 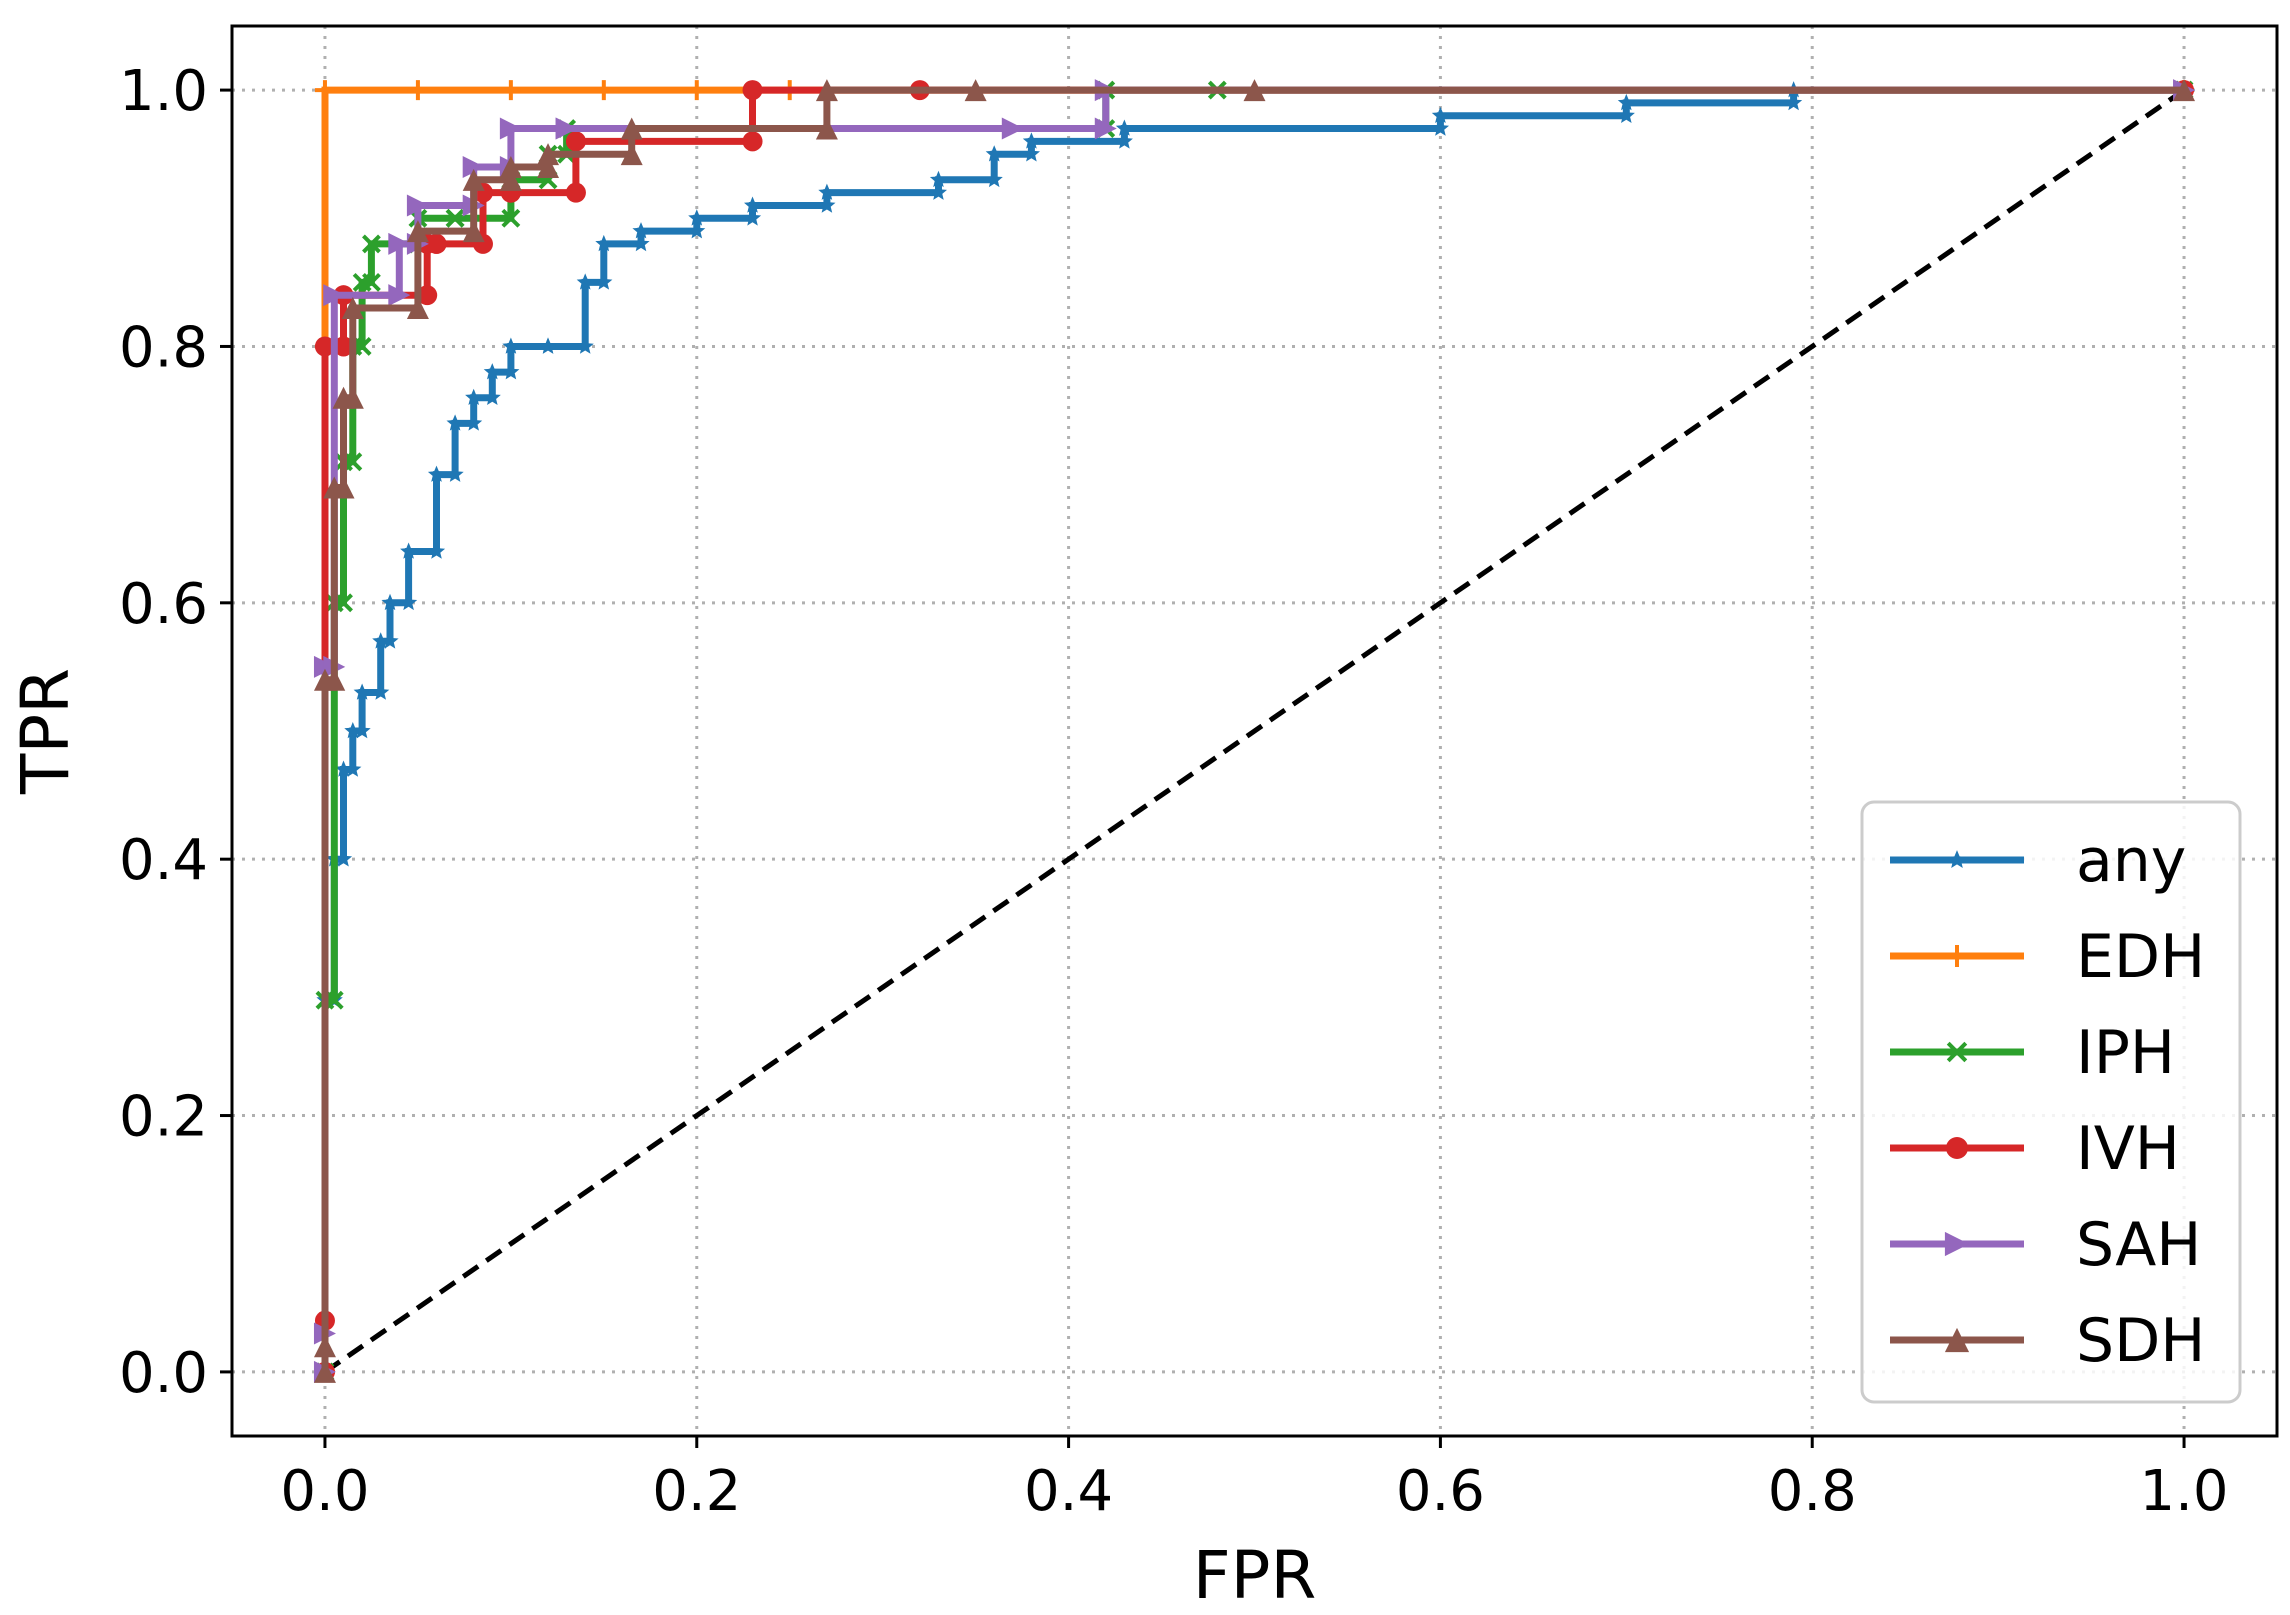 I want to click on legend-label: any, so click(x=2131, y=861).